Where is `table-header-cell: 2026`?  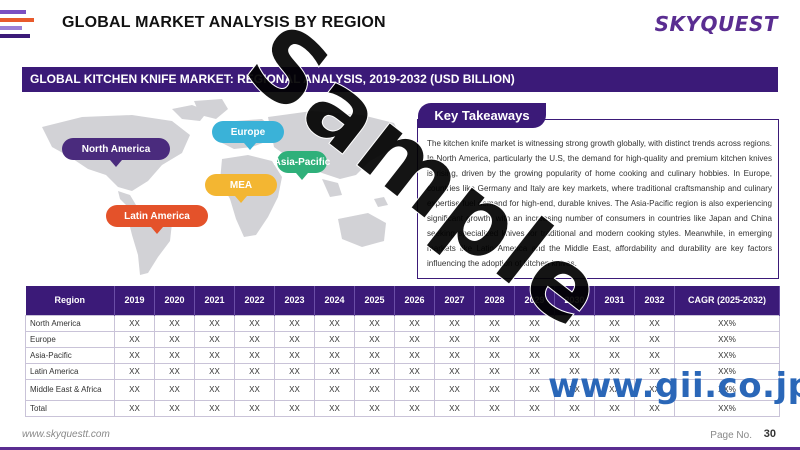
table-header-cell: 2026 is located at coordinates (414, 300).